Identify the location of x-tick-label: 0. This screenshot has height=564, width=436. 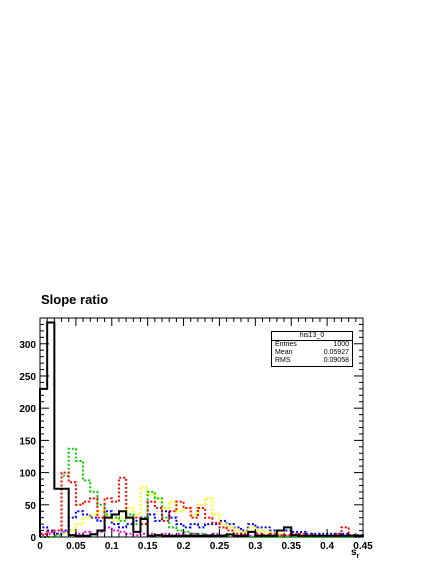
(40, 546).